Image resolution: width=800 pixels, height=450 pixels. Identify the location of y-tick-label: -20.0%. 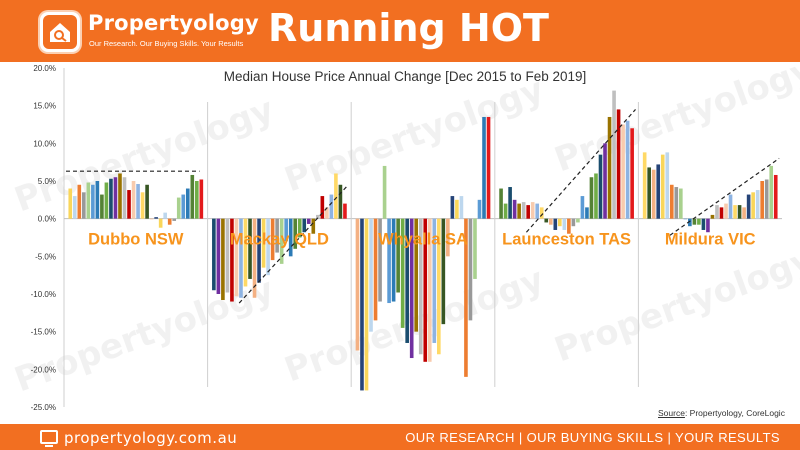
(43, 369).